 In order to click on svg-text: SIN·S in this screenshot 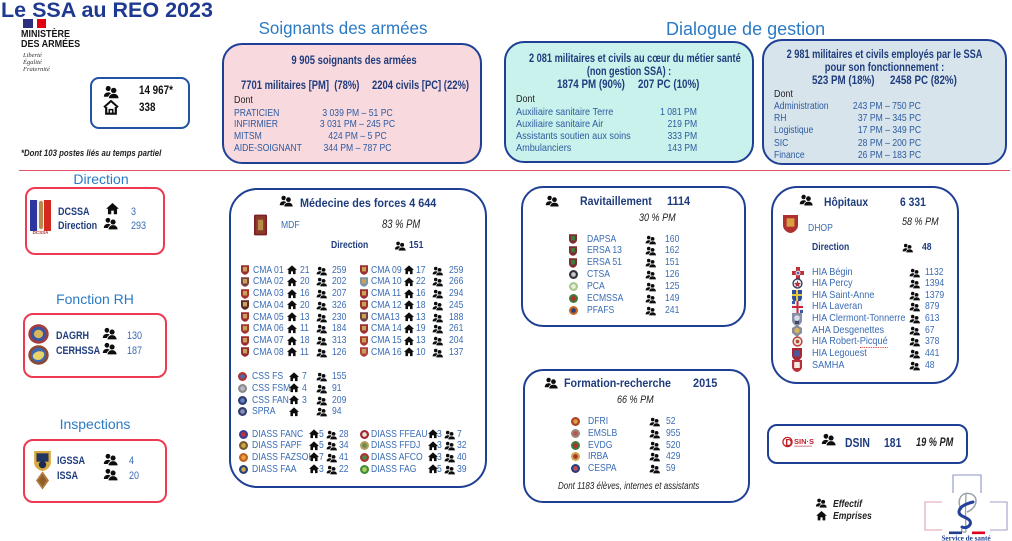, I will do `click(804, 441)`.